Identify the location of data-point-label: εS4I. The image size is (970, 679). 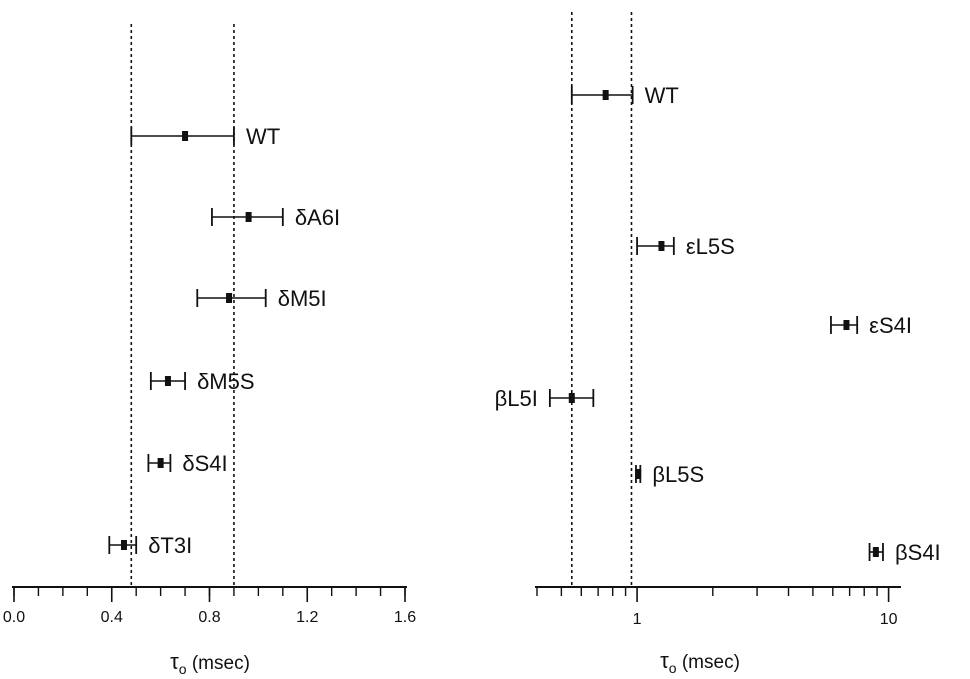
(890, 325).